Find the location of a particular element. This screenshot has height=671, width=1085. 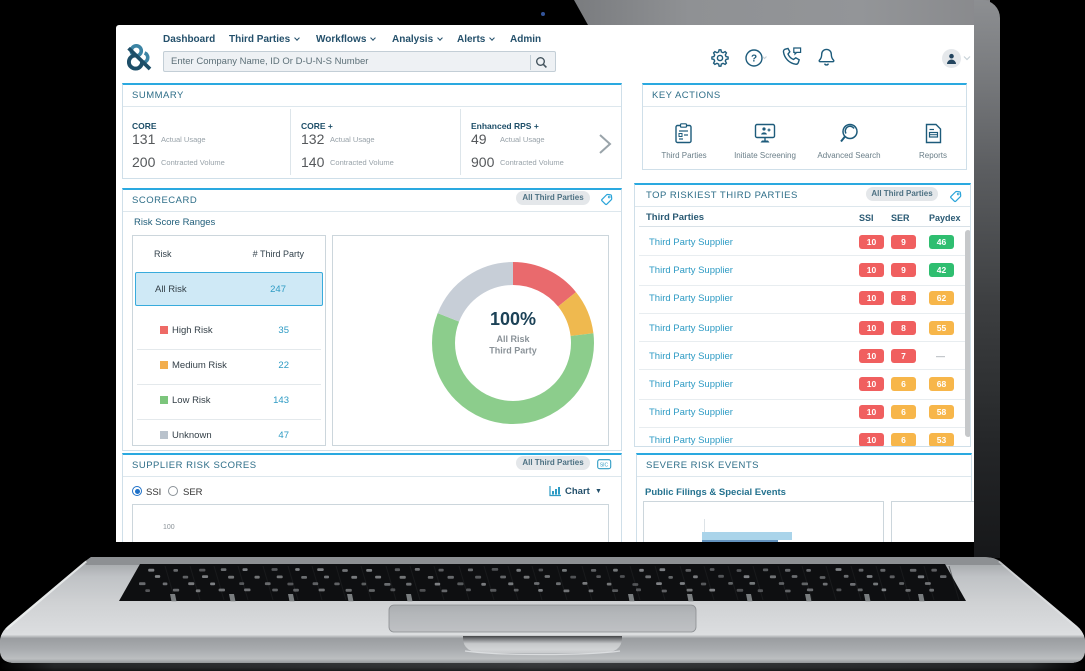

svg-text: 100% is located at coordinates (513, 319).